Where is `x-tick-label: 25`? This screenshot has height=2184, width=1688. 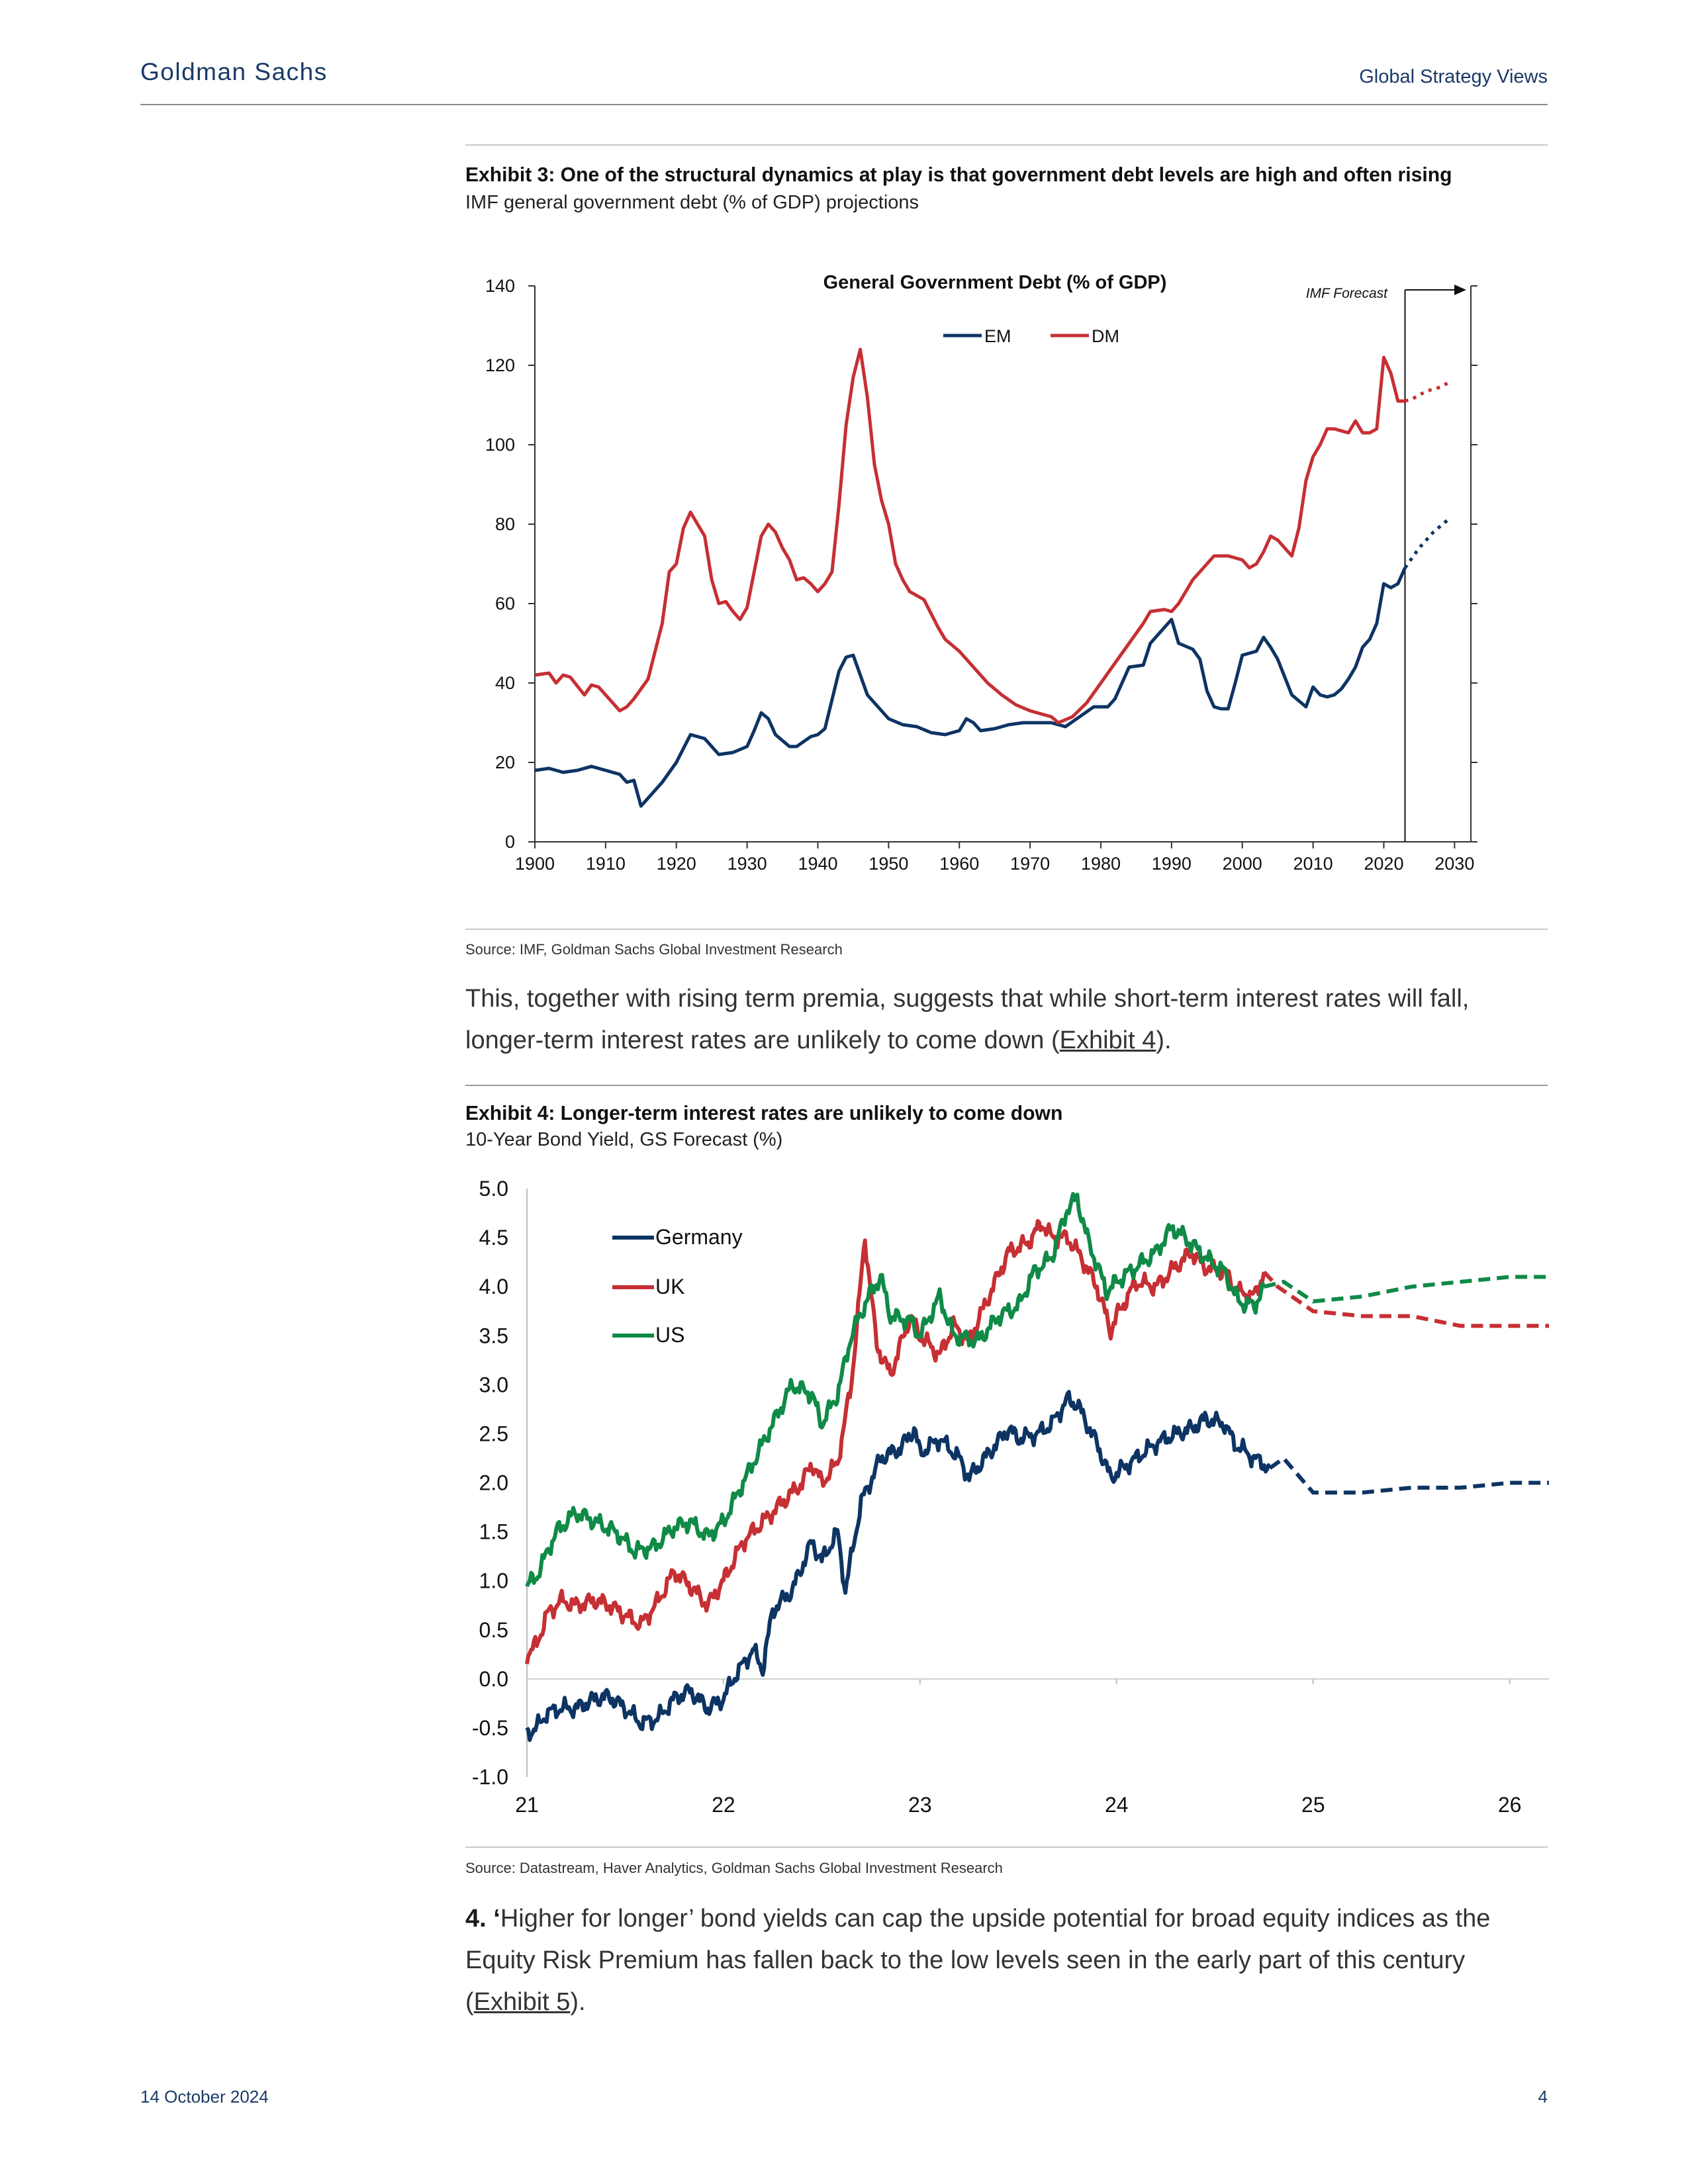 x-tick-label: 25 is located at coordinates (1313, 1805).